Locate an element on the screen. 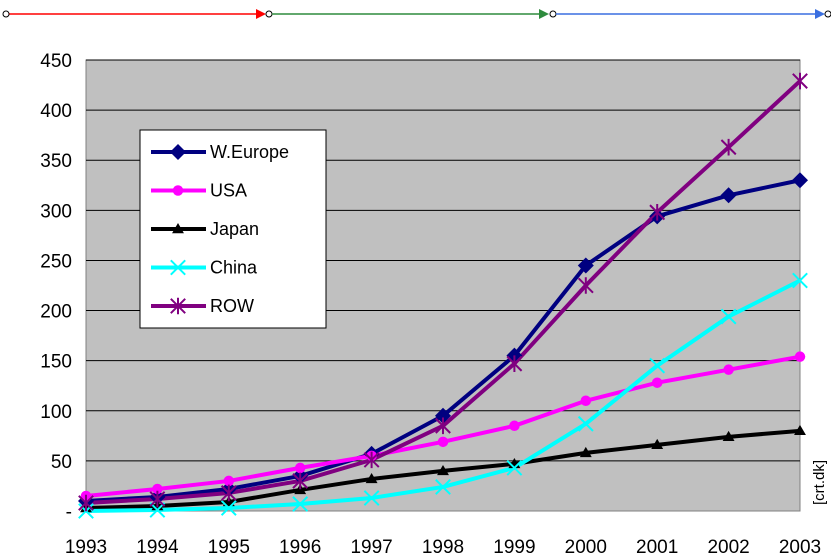 This screenshot has width=831, height=558. legend-label-usa: USA is located at coordinates (228, 191).